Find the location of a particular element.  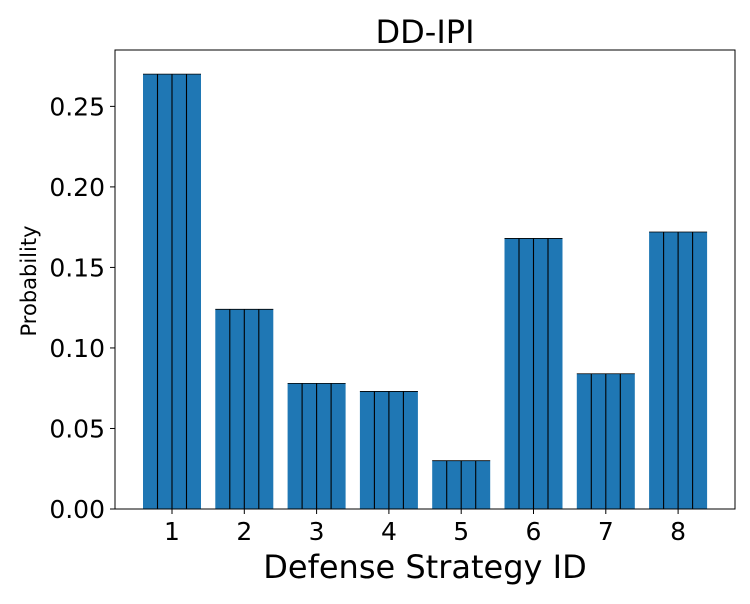

x-axis-ticks: 1 2 3 4 5 6 7 8 is located at coordinates (425, 527).